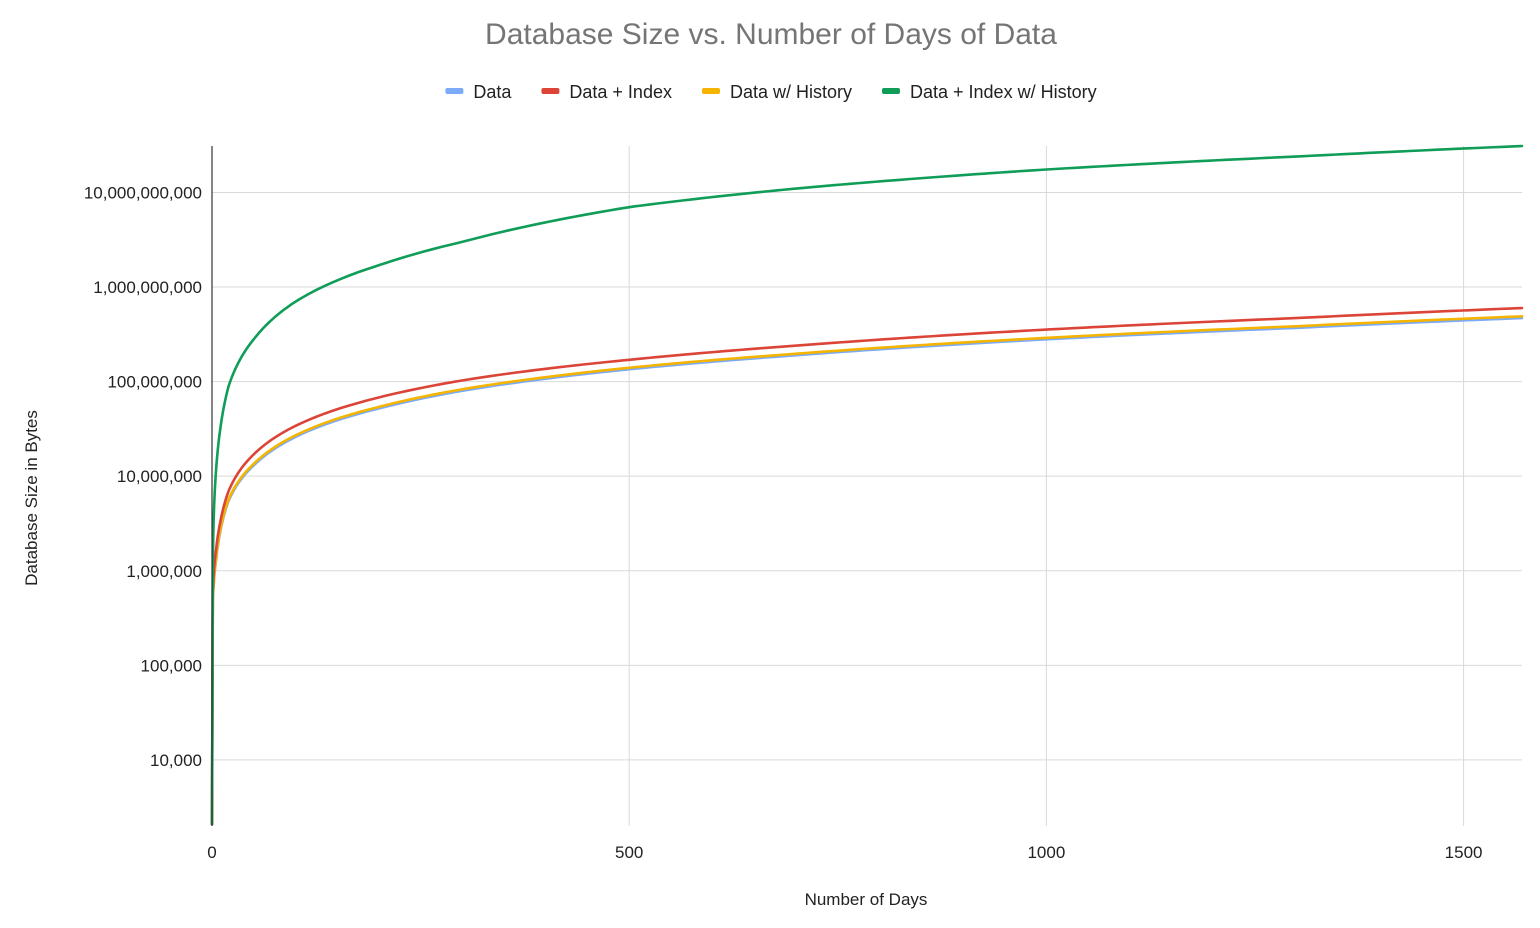 This screenshot has height=928, width=1540. What do you see at coordinates (164, 571) in the screenshot?
I see `y-tick-label: 1,000,000` at bounding box center [164, 571].